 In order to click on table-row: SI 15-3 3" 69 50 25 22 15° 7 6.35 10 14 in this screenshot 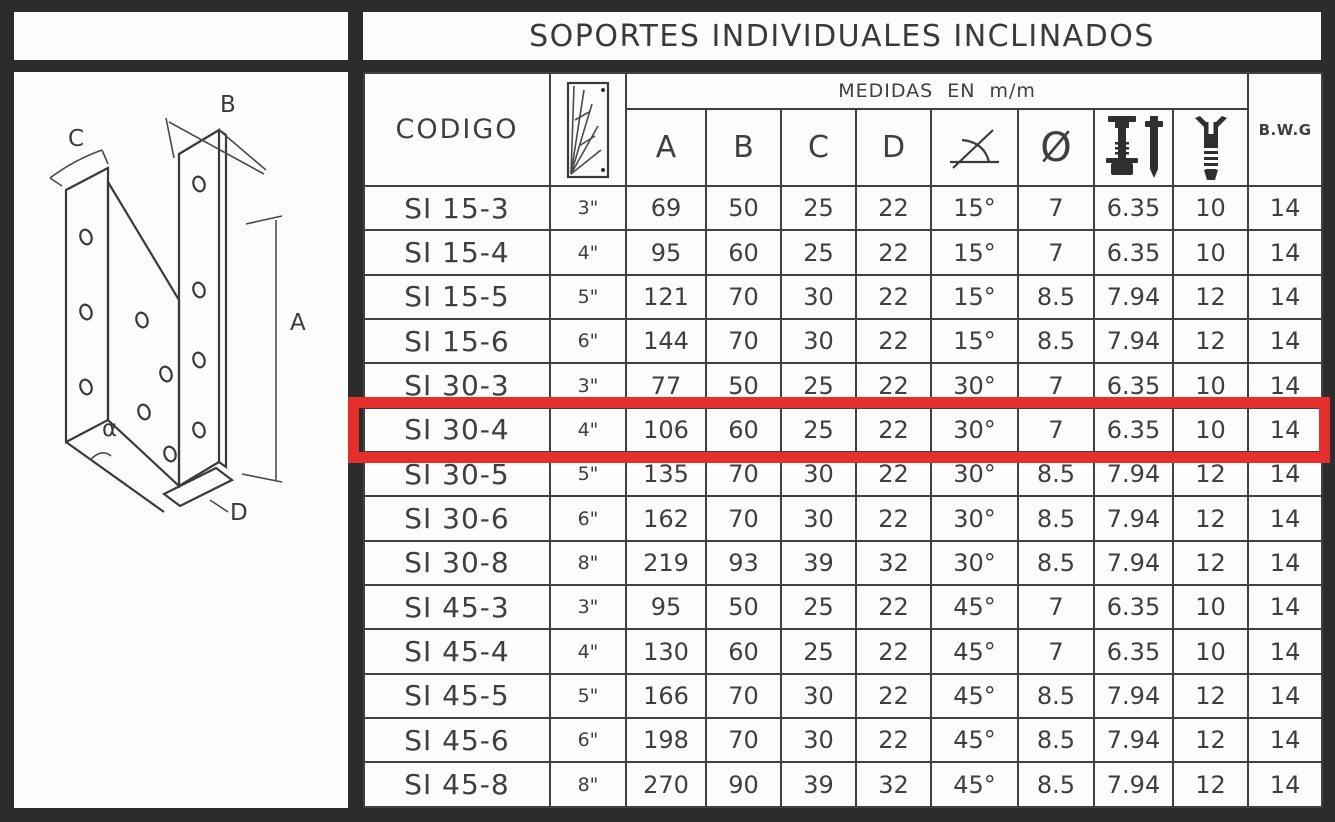, I will do `click(843, 208)`.